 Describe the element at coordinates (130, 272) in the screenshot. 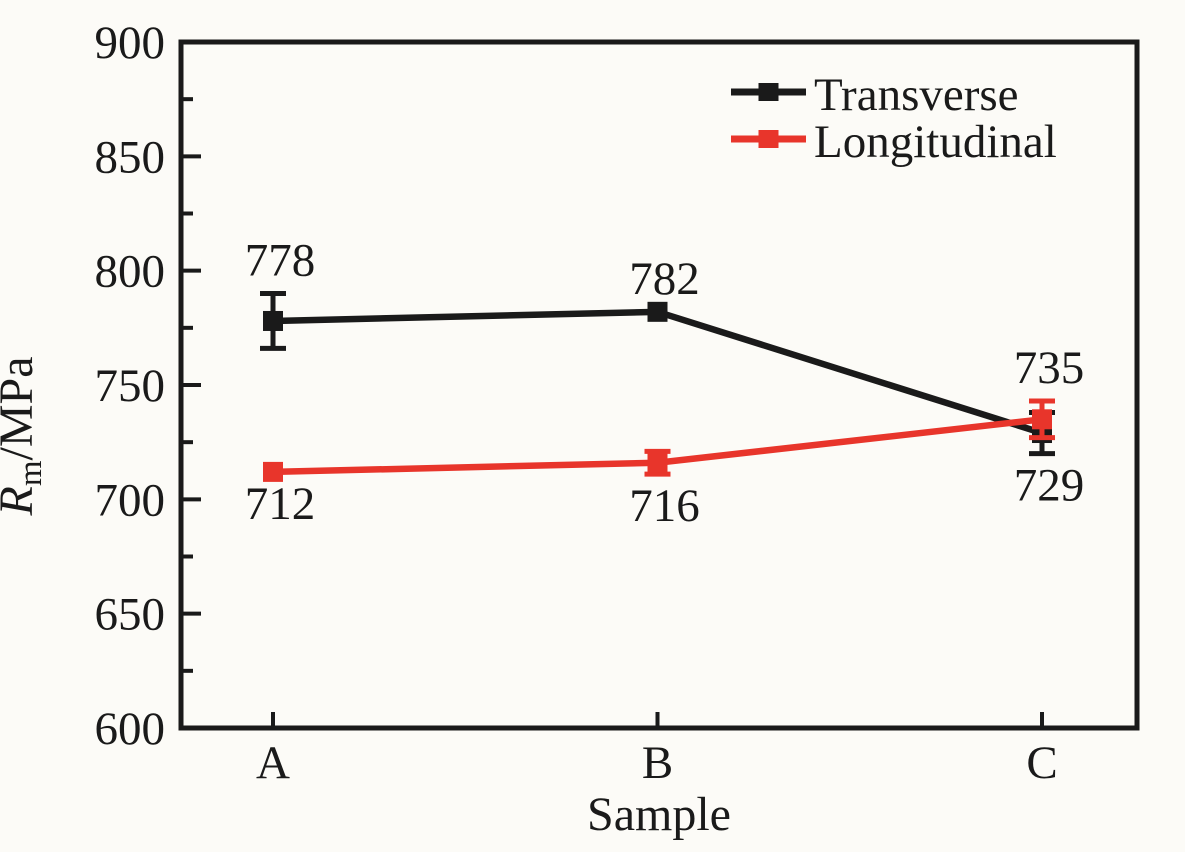

I see `y-tick-label: 800` at that location.